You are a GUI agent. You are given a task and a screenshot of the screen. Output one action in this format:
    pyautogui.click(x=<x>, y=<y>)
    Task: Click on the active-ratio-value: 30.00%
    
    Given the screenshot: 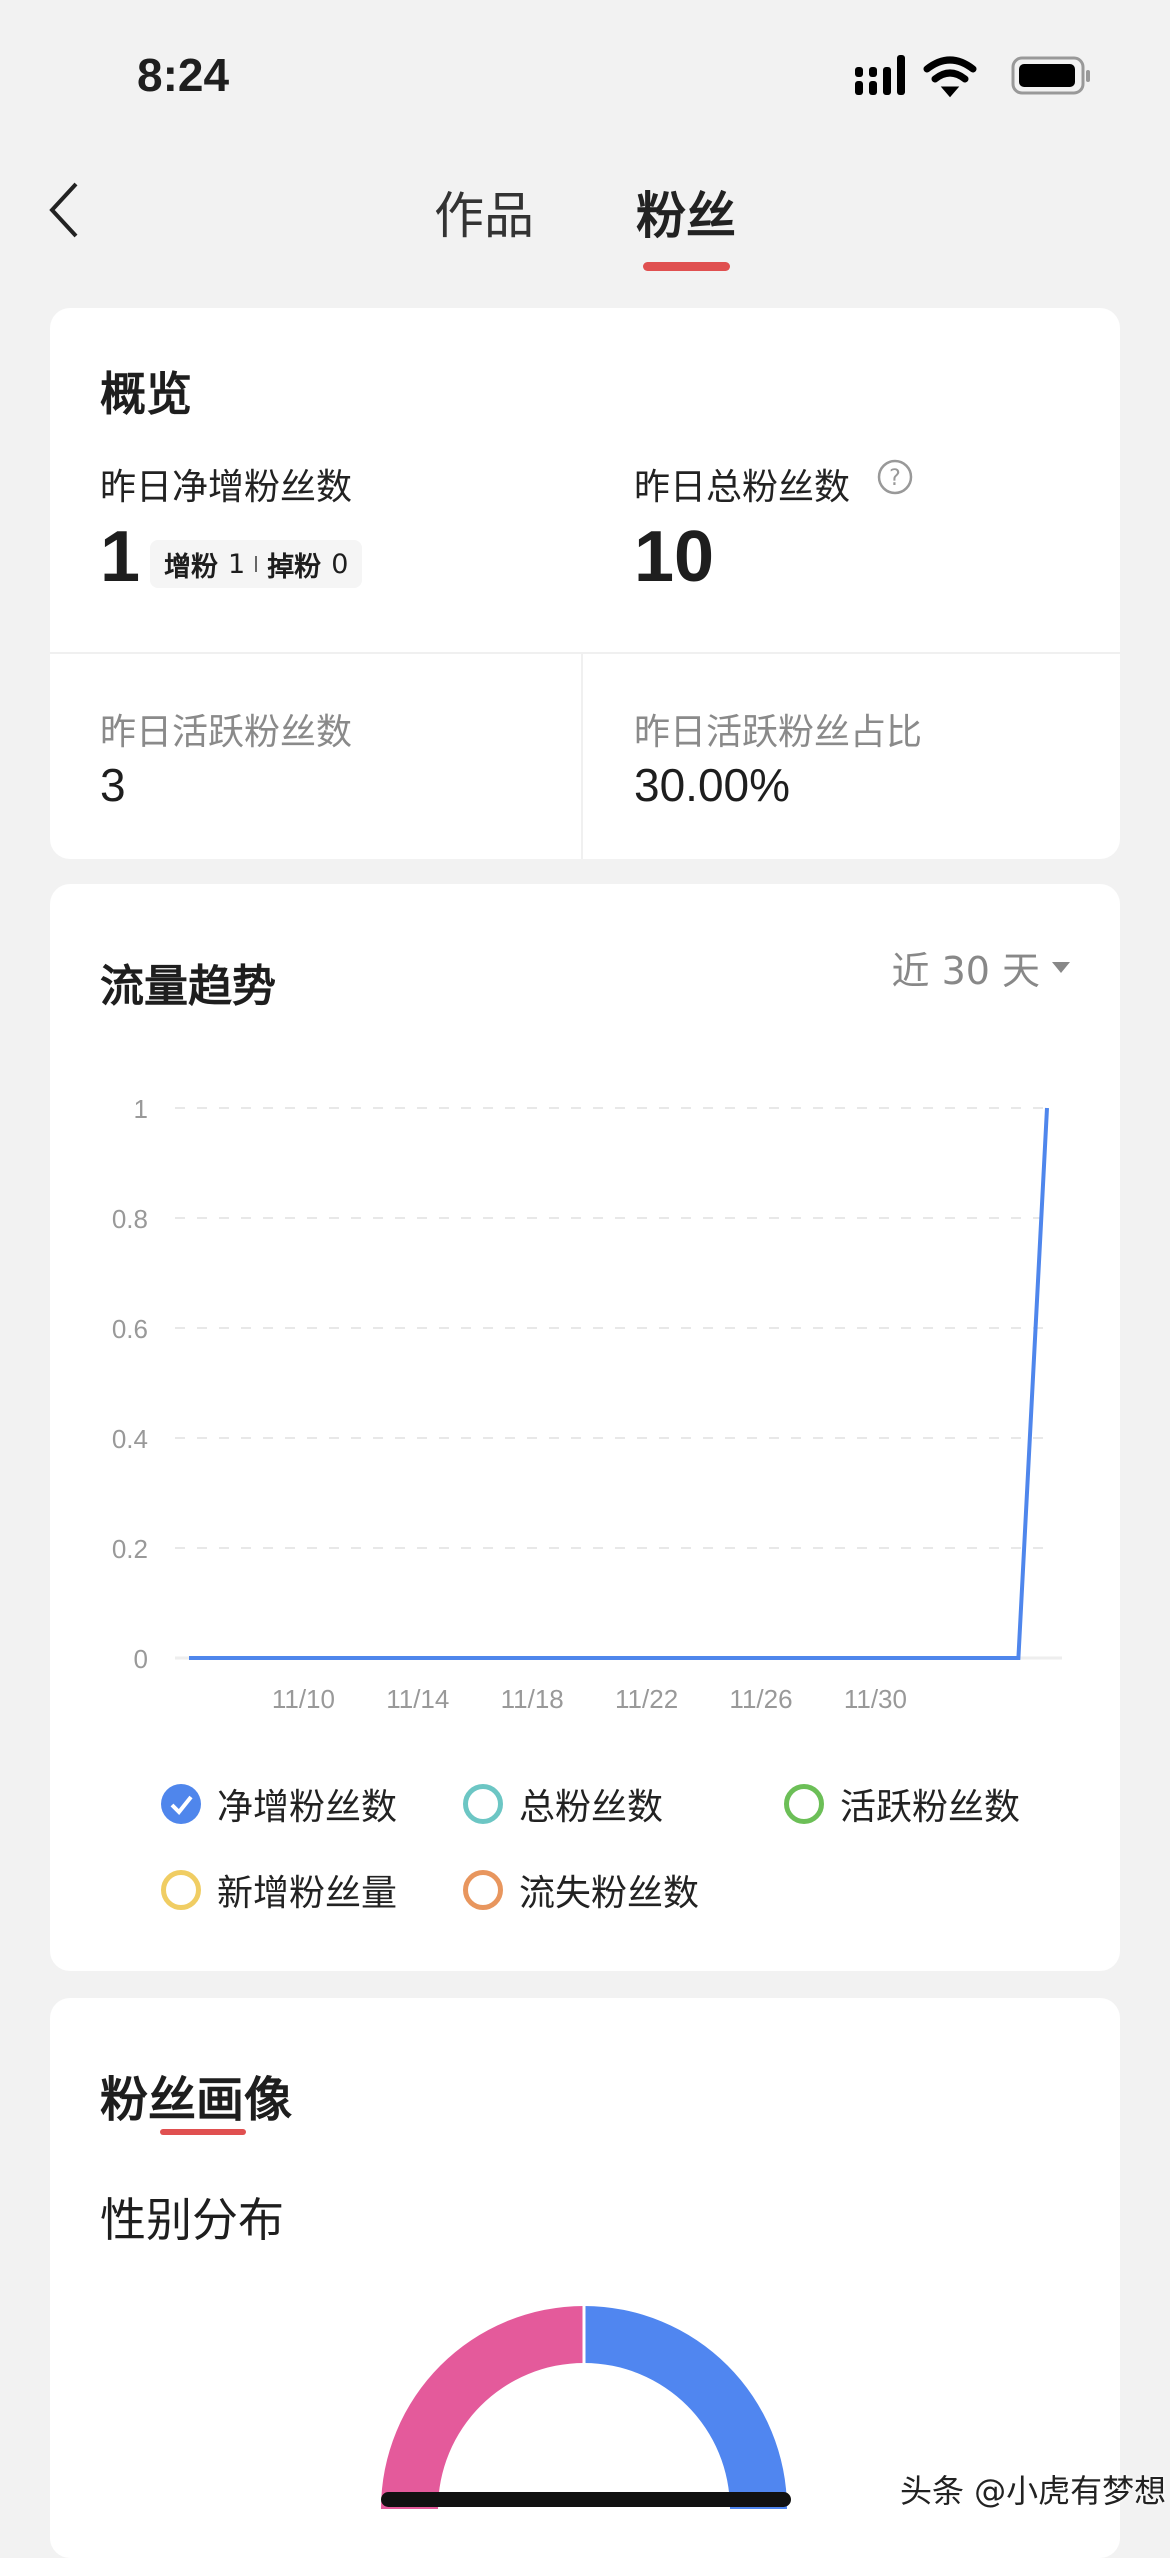 What is the action you would take?
    pyautogui.click(x=712, y=785)
    